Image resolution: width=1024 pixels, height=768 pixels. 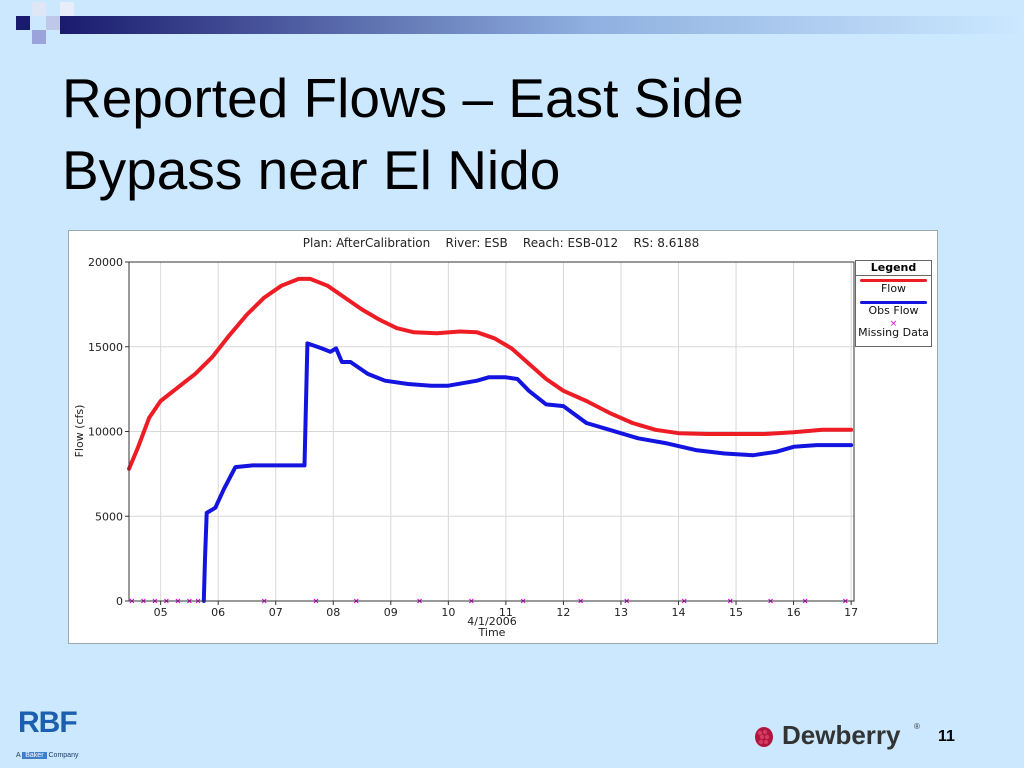 I want to click on rbf-tagline-middle: Baker, so click(x=34, y=755).